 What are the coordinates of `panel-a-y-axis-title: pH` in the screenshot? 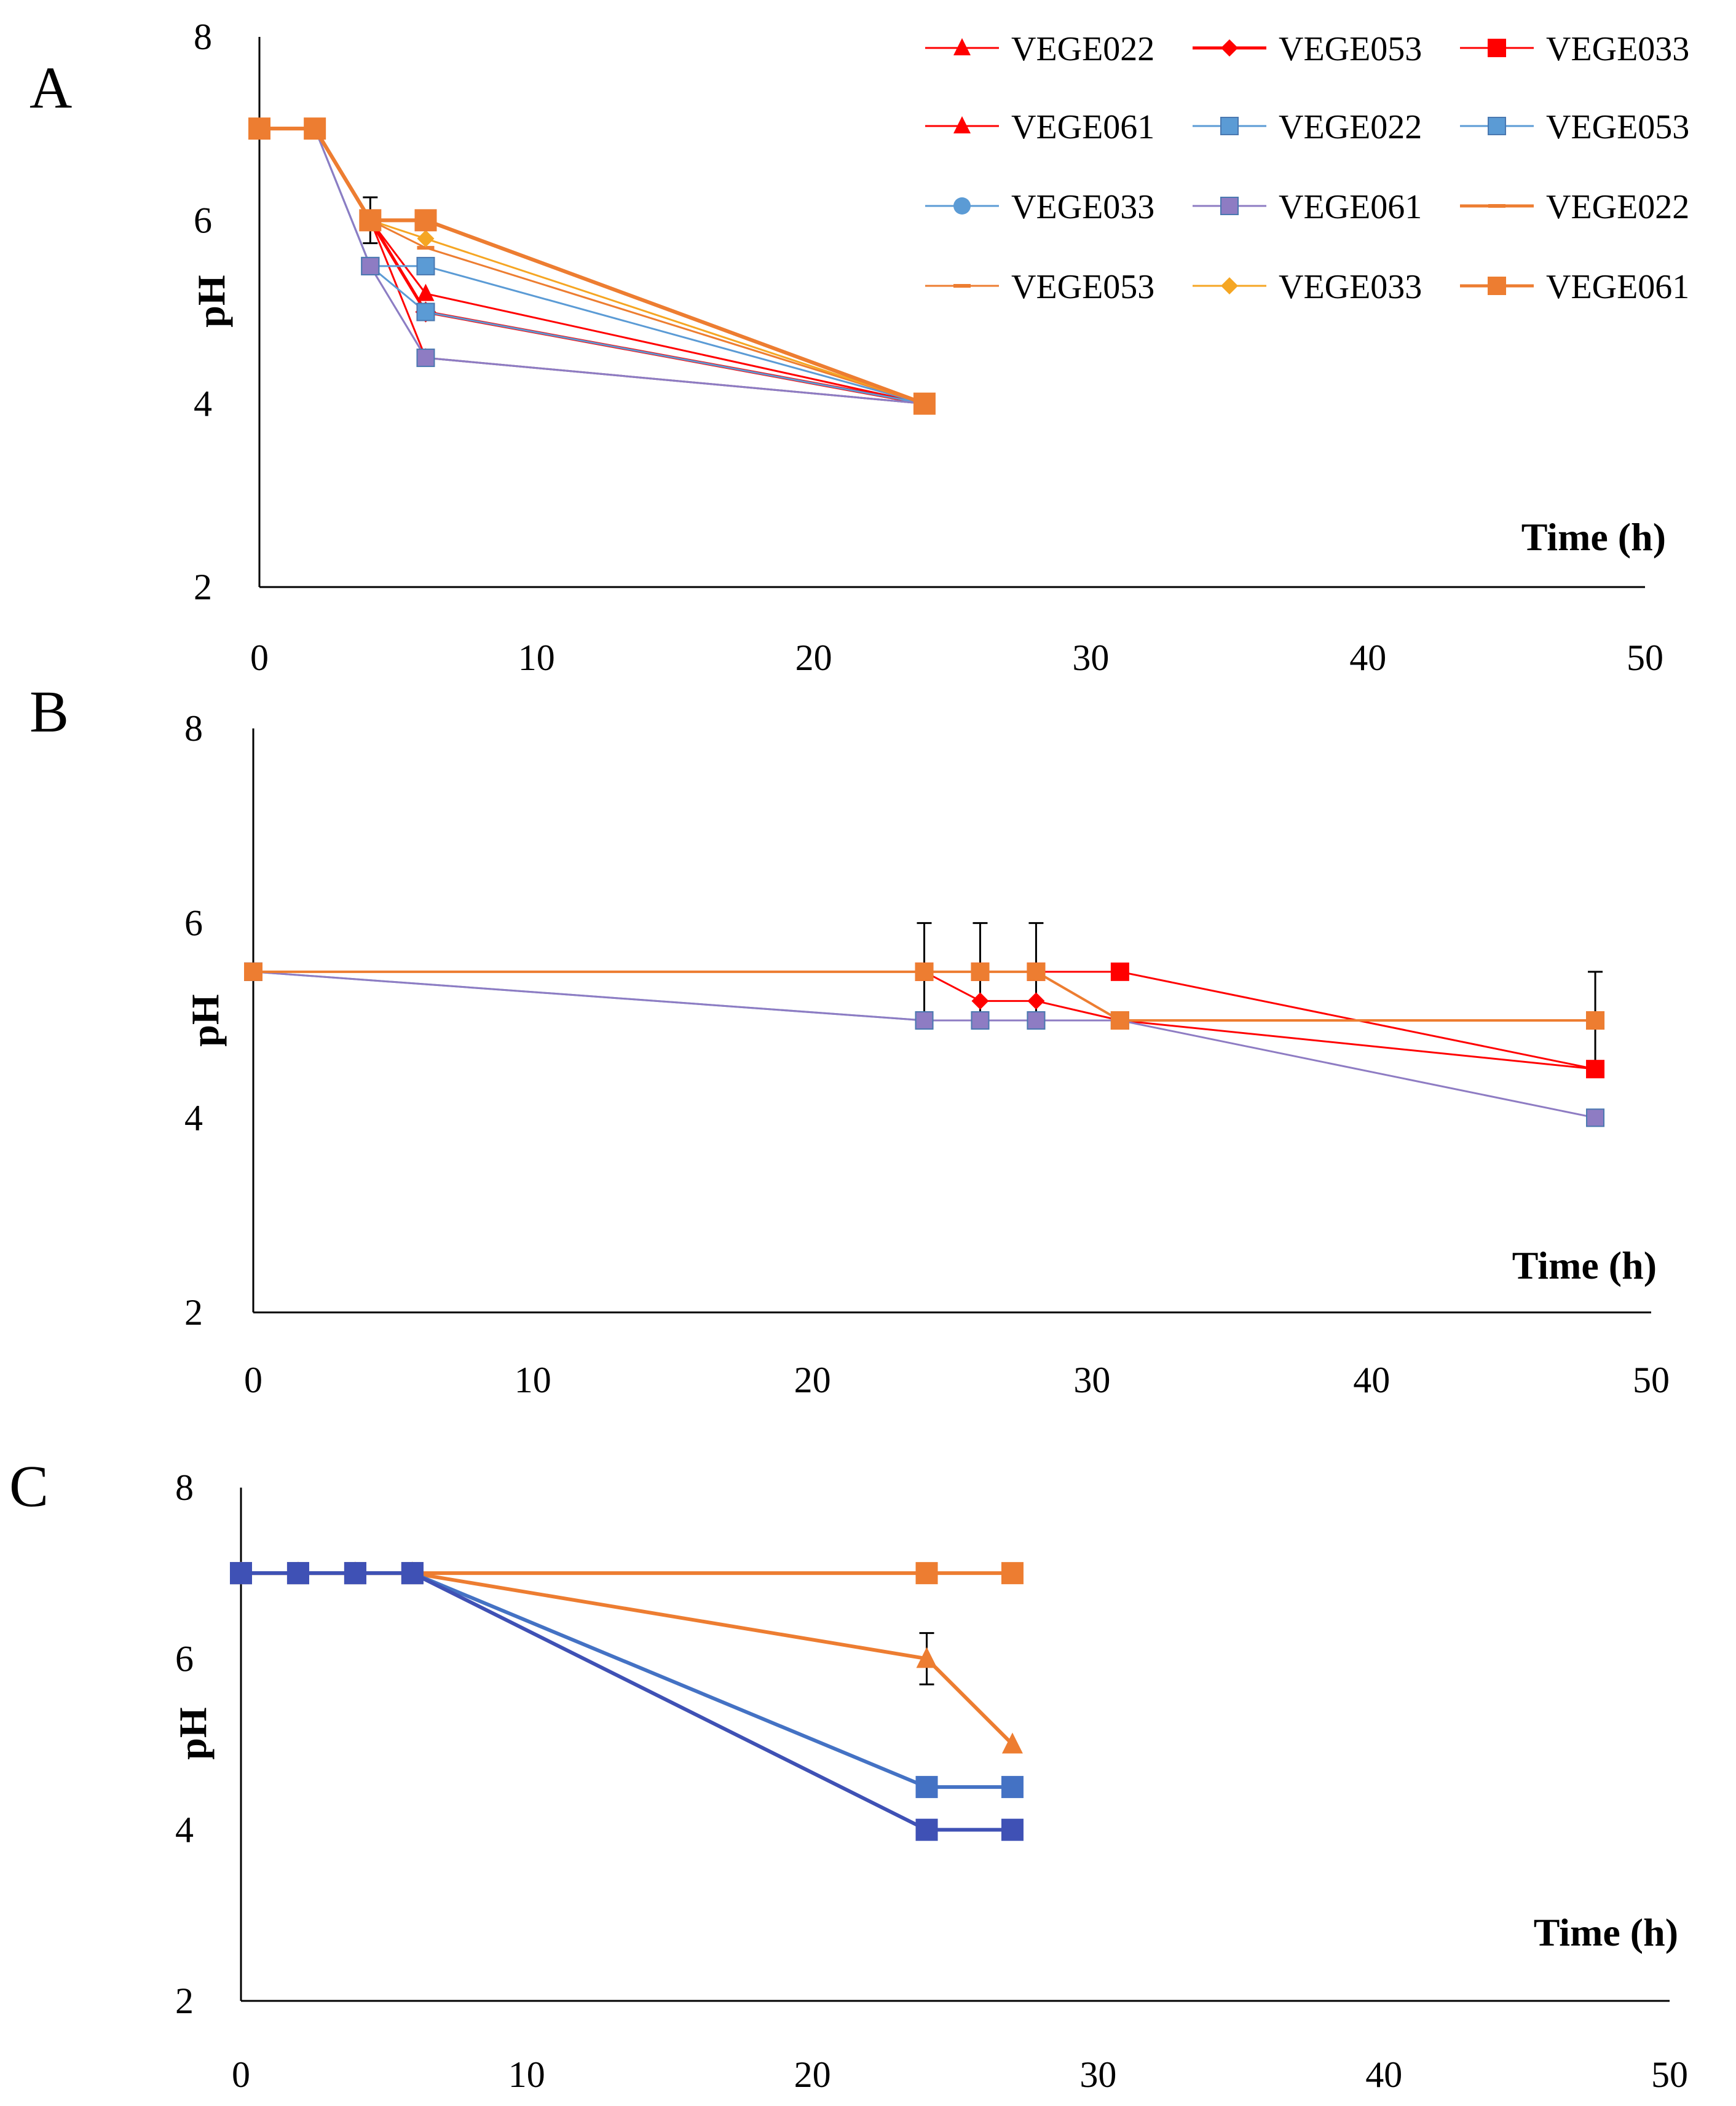 It's located at (211, 301).